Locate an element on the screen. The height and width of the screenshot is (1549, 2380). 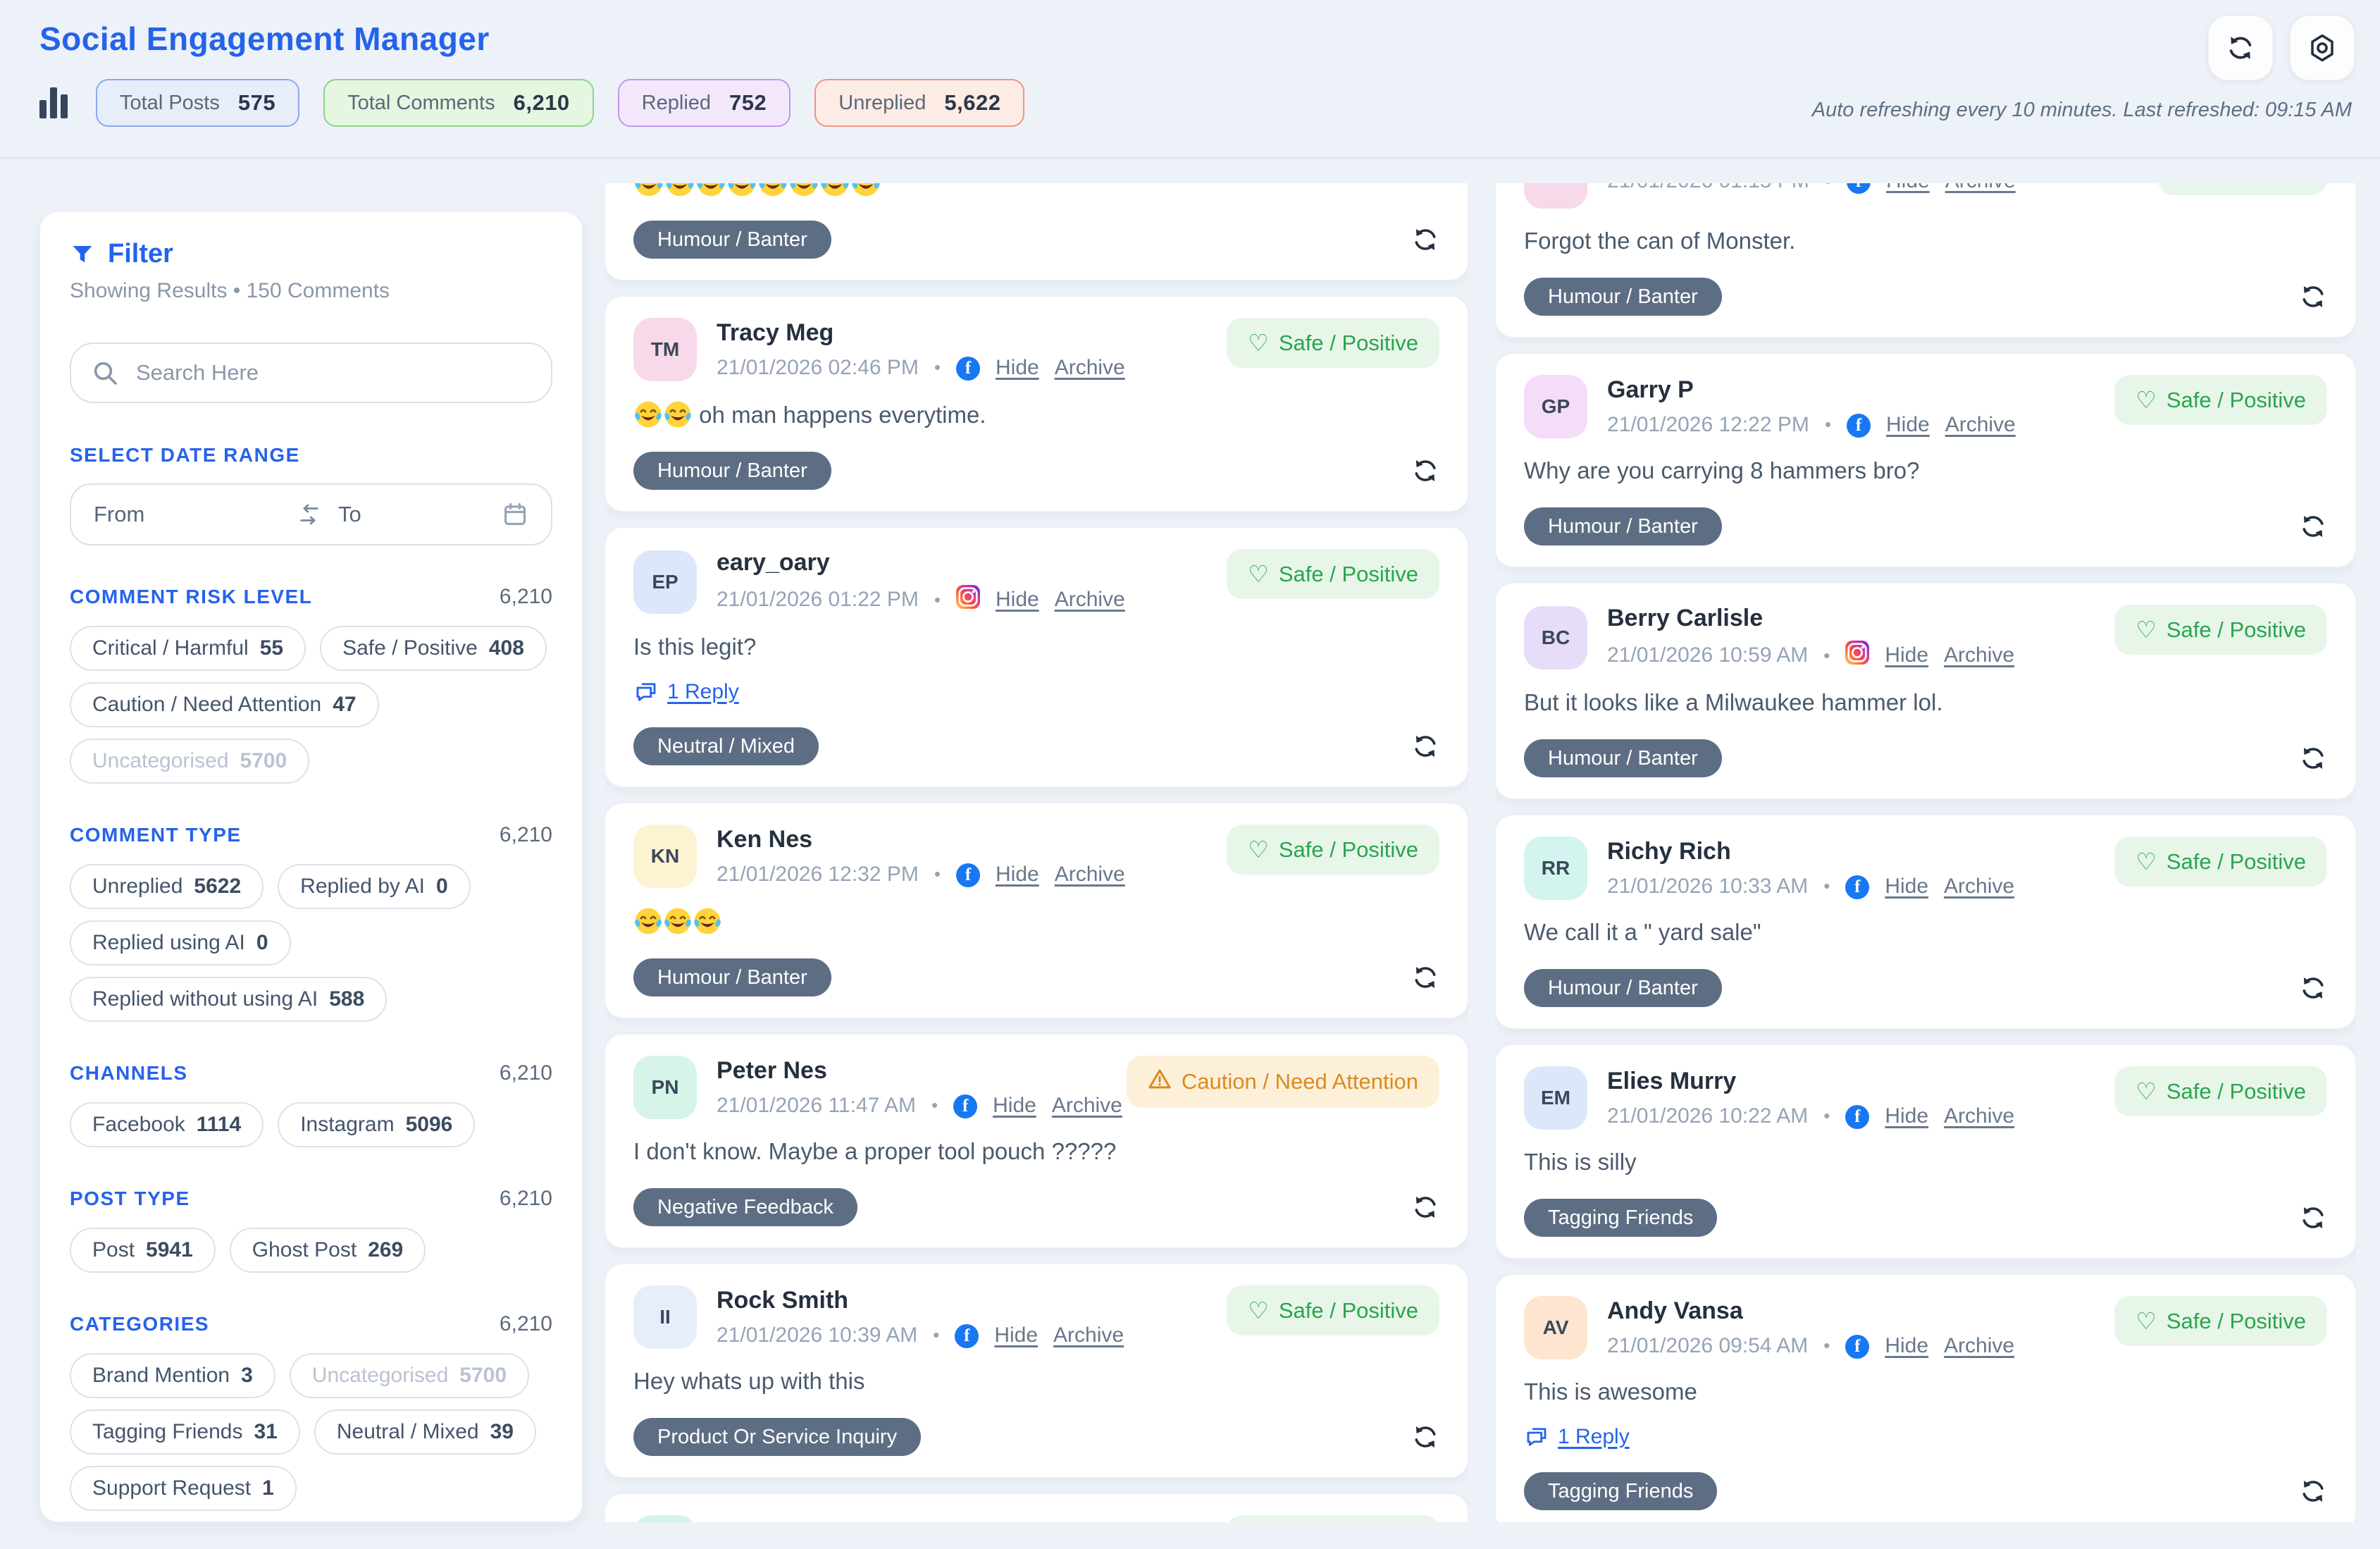
filter-chip-safe-positive: Safe / Positive 408 is located at coordinates (433, 648).